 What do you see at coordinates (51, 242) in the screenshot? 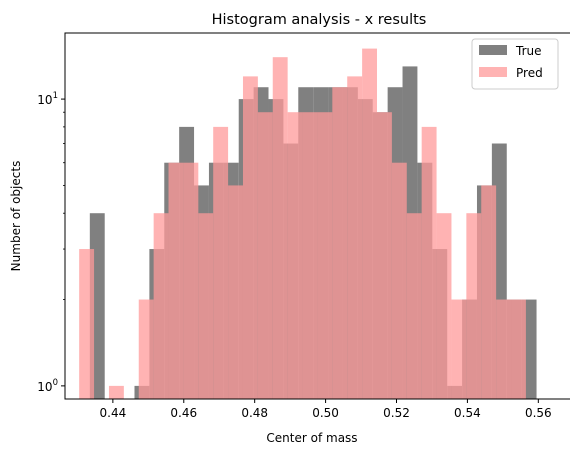
I see `y-axis-ticks: 10⁰ 10¹` at bounding box center [51, 242].